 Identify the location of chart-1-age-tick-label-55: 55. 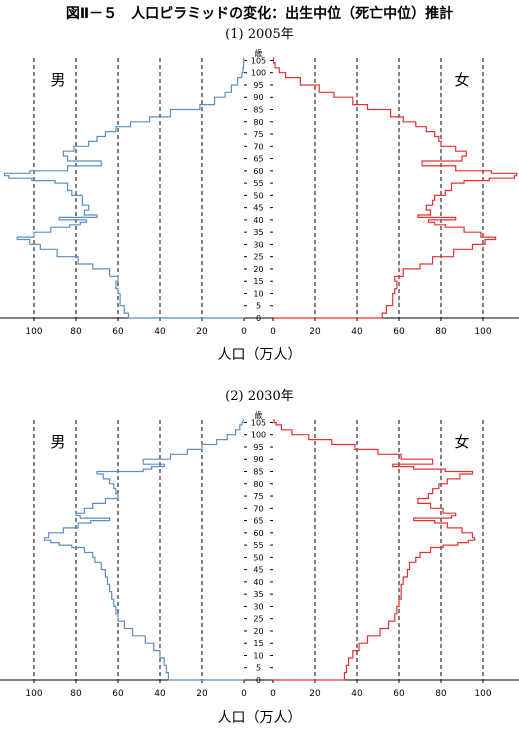
(258, 183).